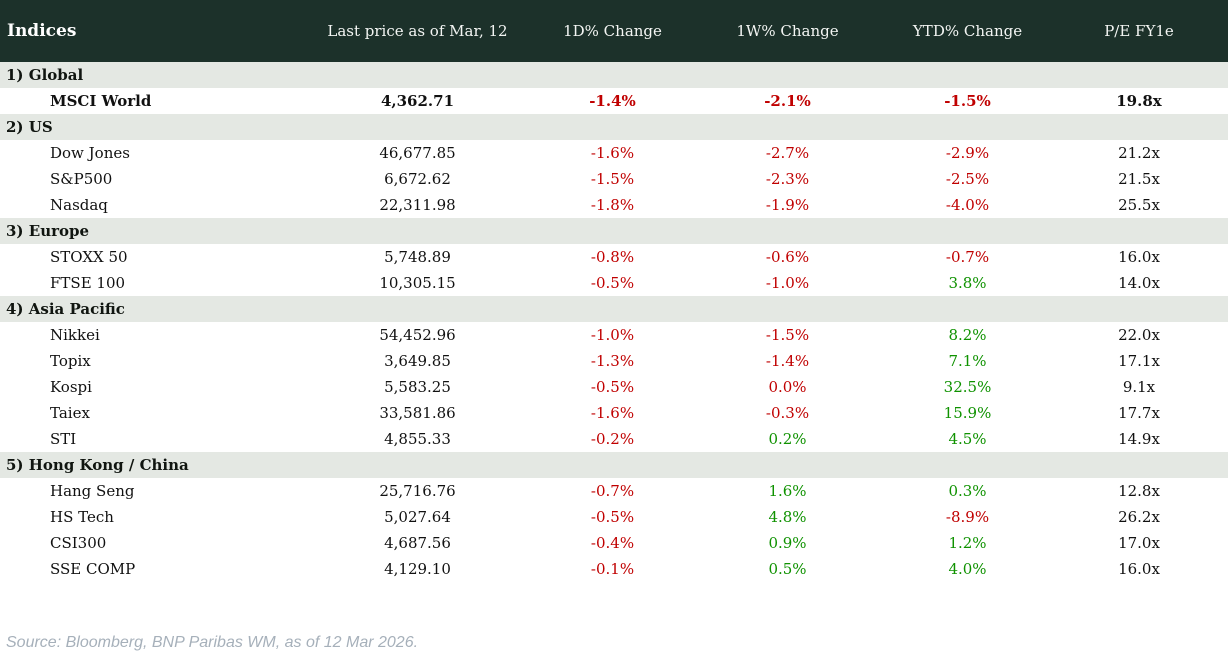 This screenshot has width=1228, height=657. What do you see at coordinates (65, 309) in the screenshot?
I see `section-label: 4) Asia Pacific` at bounding box center [65, 309].